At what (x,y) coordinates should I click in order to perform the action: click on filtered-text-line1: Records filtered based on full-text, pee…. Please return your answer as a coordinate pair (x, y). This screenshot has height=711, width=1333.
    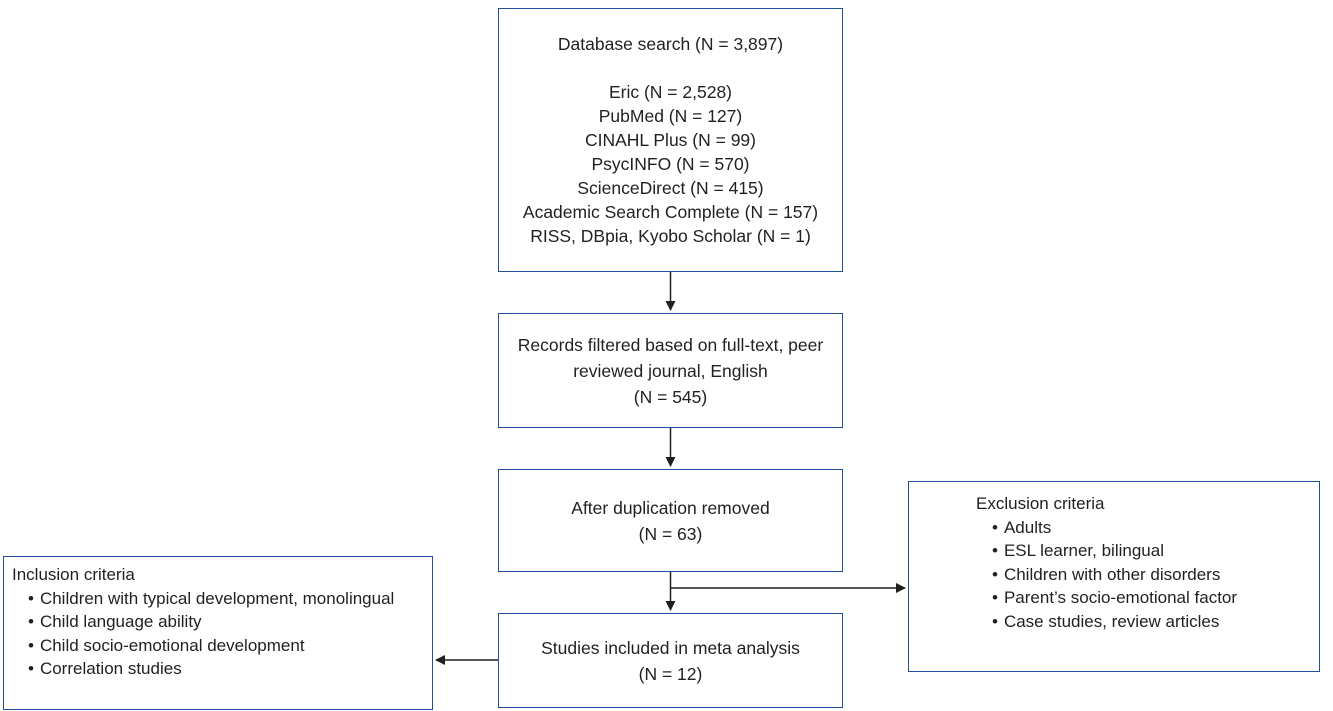
    Looking at the image, I should click on (670, 344).